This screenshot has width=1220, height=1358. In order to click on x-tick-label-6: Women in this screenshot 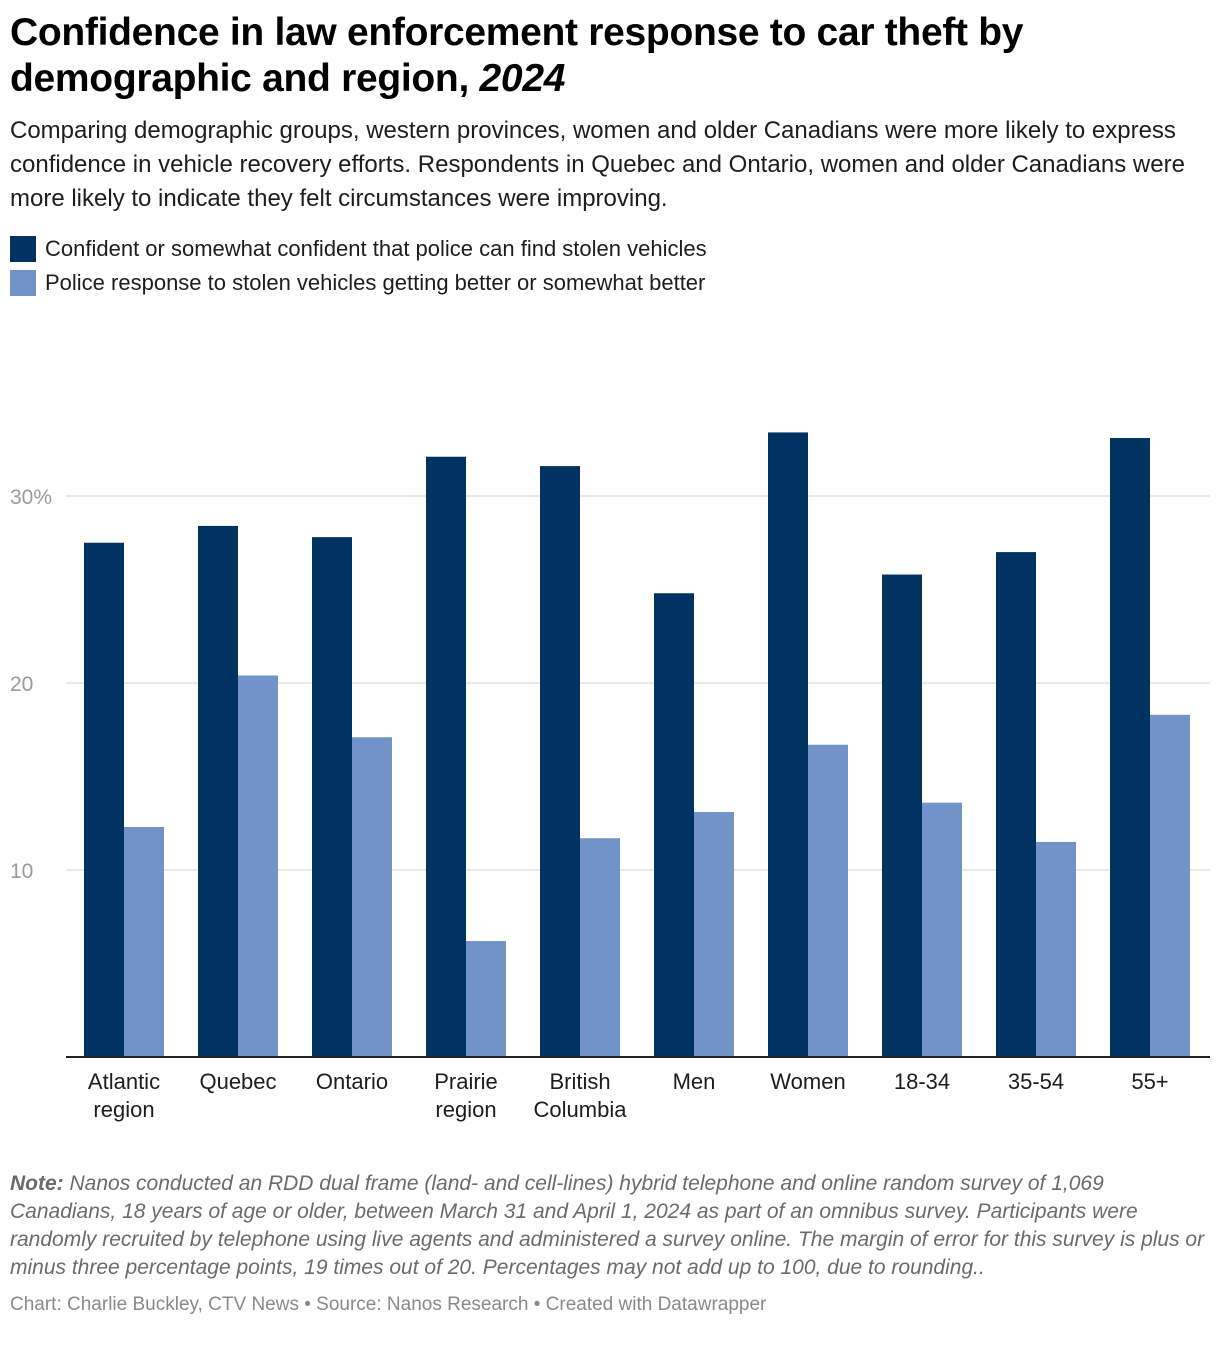, I will do `click(807, 1081)`.